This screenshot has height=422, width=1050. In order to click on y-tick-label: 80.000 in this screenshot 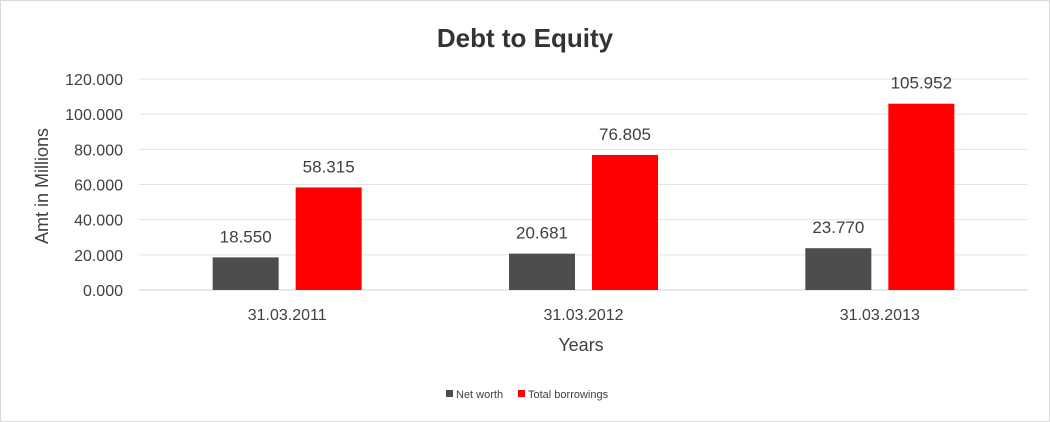, I will do `click(98, 150)`.